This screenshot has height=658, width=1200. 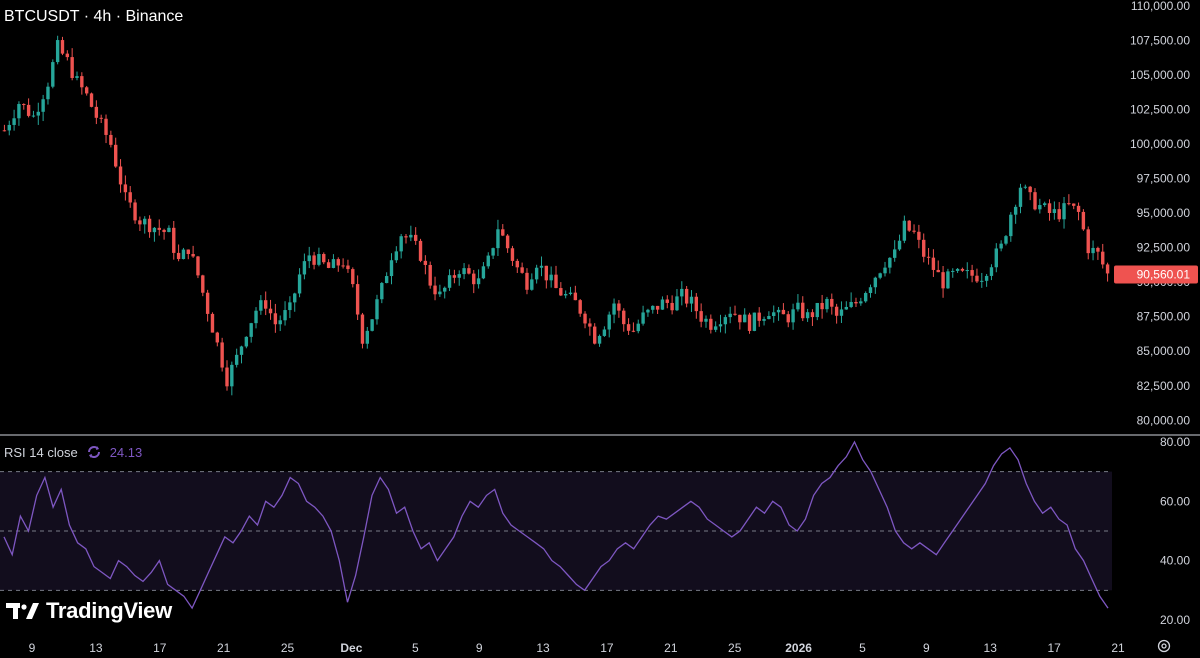 I want to click on cycle-icon, so click(x=94, y=452).